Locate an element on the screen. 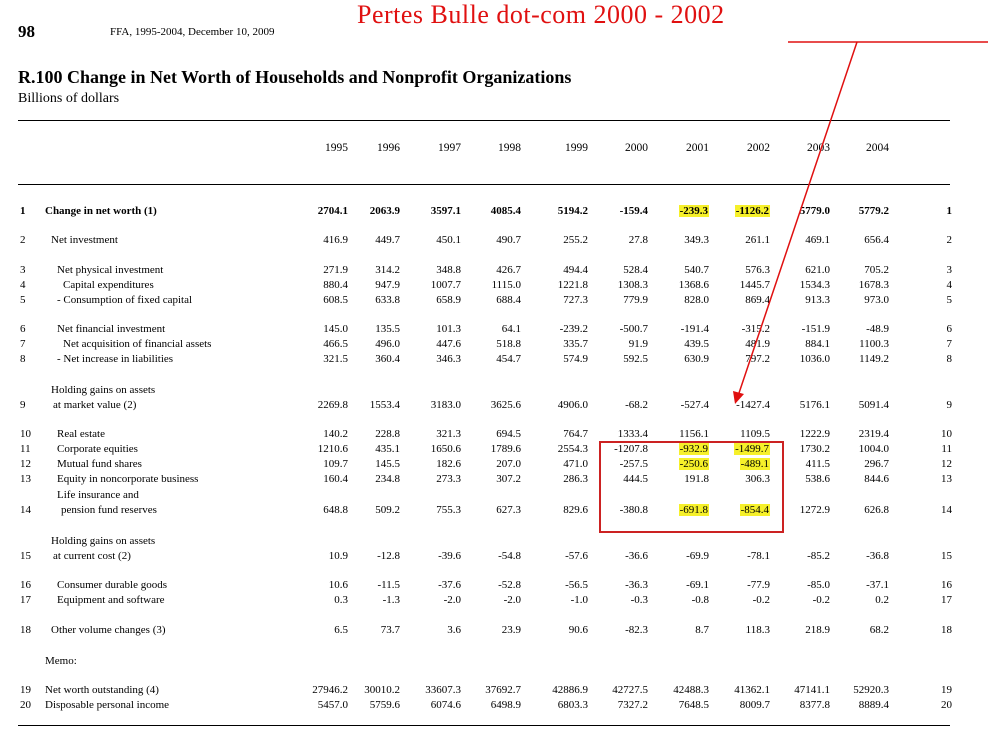 The image size is (1008, 730). value-cell: 271.9 is located at coordinates (335, 270).